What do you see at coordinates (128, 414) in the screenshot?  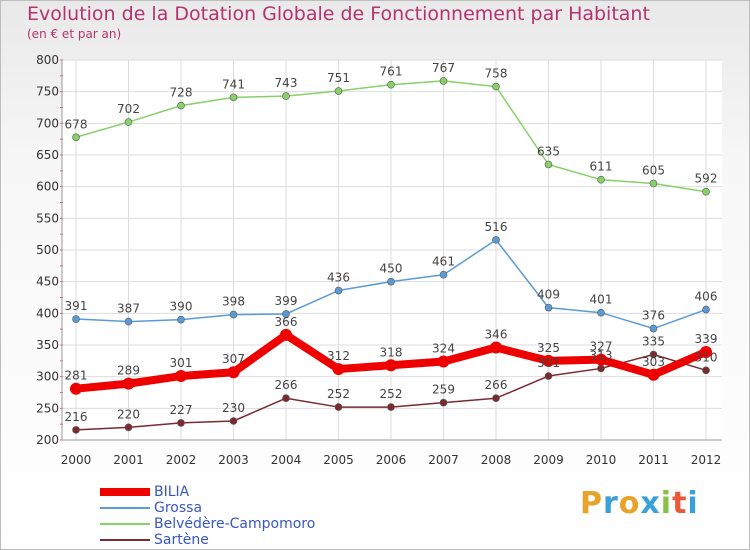 I see `data-label-sart-ne: 220` at bounding box center [128, 414].